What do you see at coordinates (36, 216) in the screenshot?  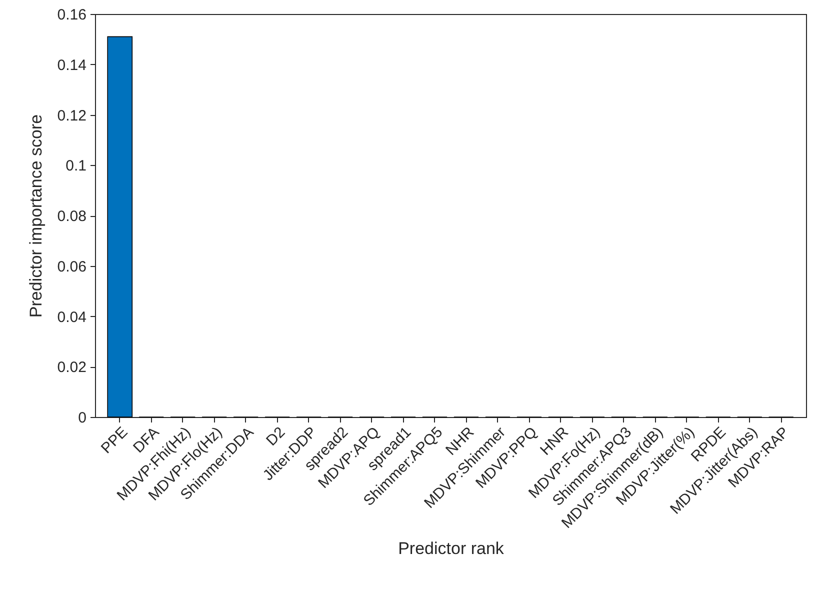 I see `y-axis-title: Predictor importance score` at bounding box center [36, 216].